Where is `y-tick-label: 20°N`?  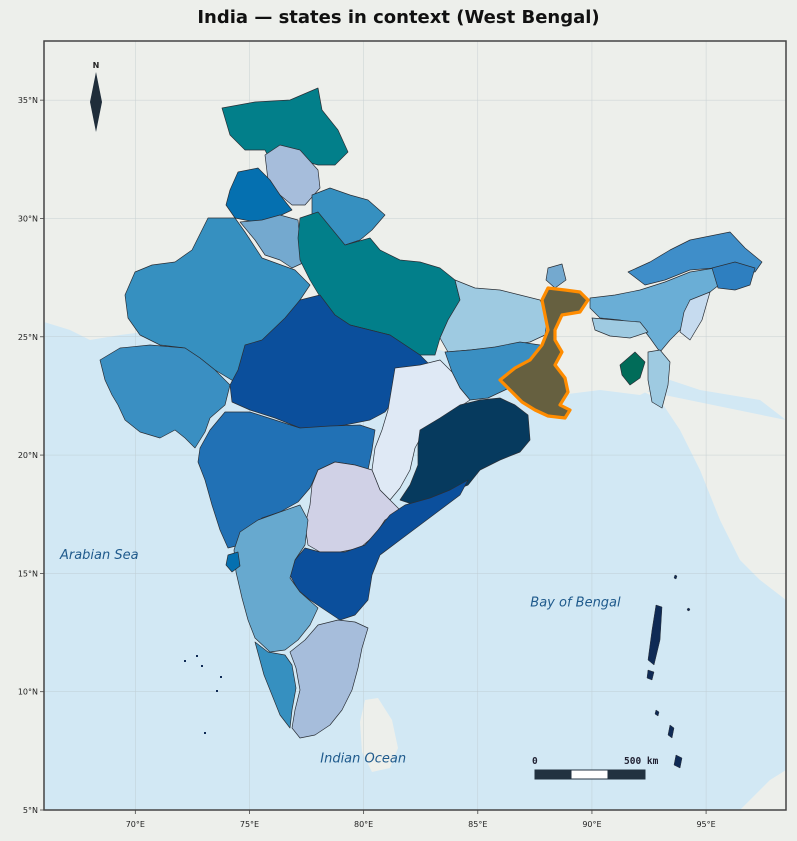
y-tick-label: 20°N is located at coordinates (28, 455).